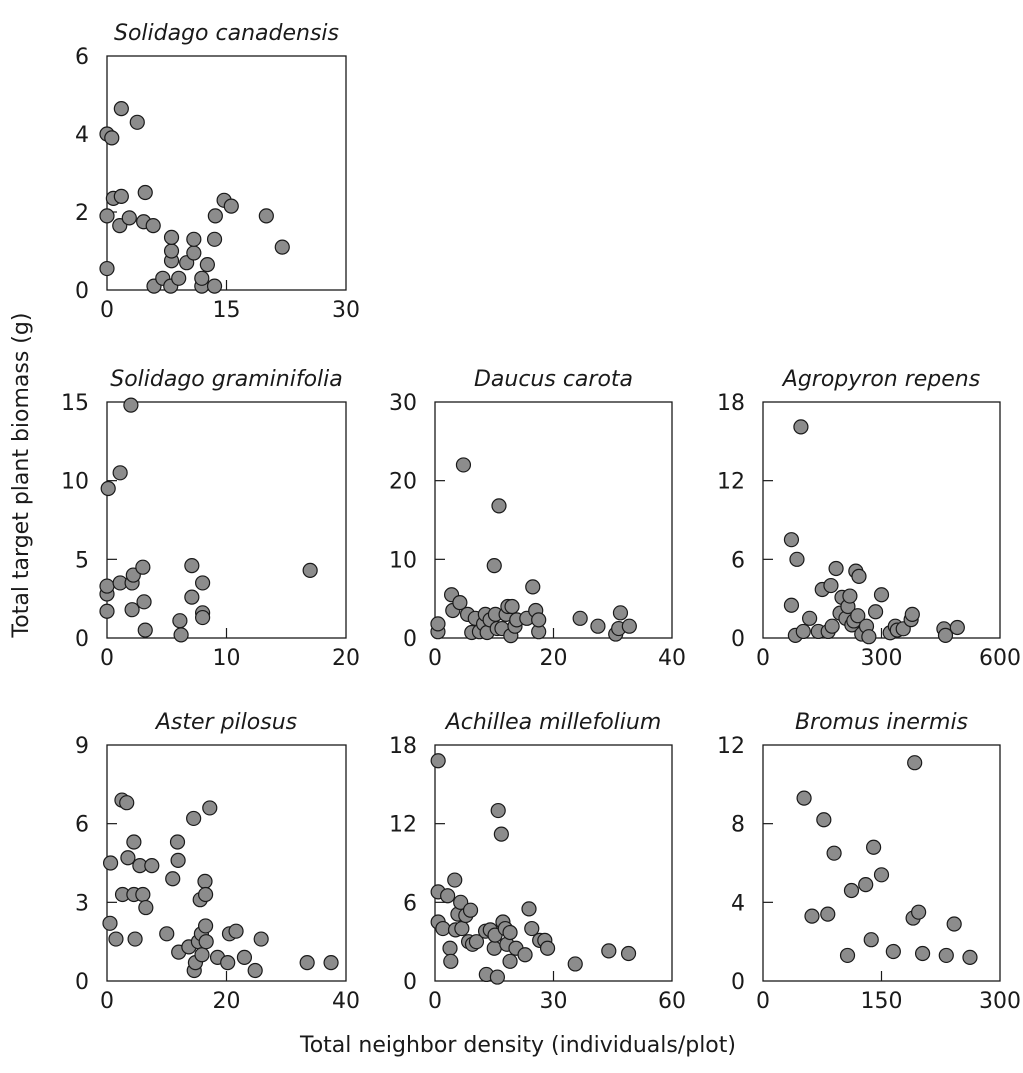  I want to click on panel-solidago-canadensis: Solidago canadensis 0 15 30 0 2 4 6, so click(217, 172).